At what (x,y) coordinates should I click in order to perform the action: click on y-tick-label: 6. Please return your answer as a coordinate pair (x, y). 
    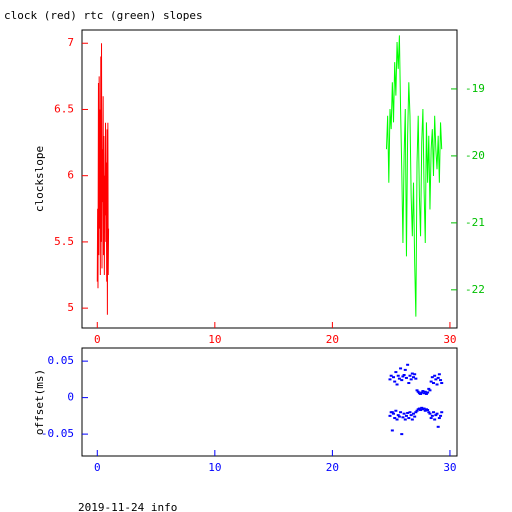
    Looking at the image, I should click on (70, 175).